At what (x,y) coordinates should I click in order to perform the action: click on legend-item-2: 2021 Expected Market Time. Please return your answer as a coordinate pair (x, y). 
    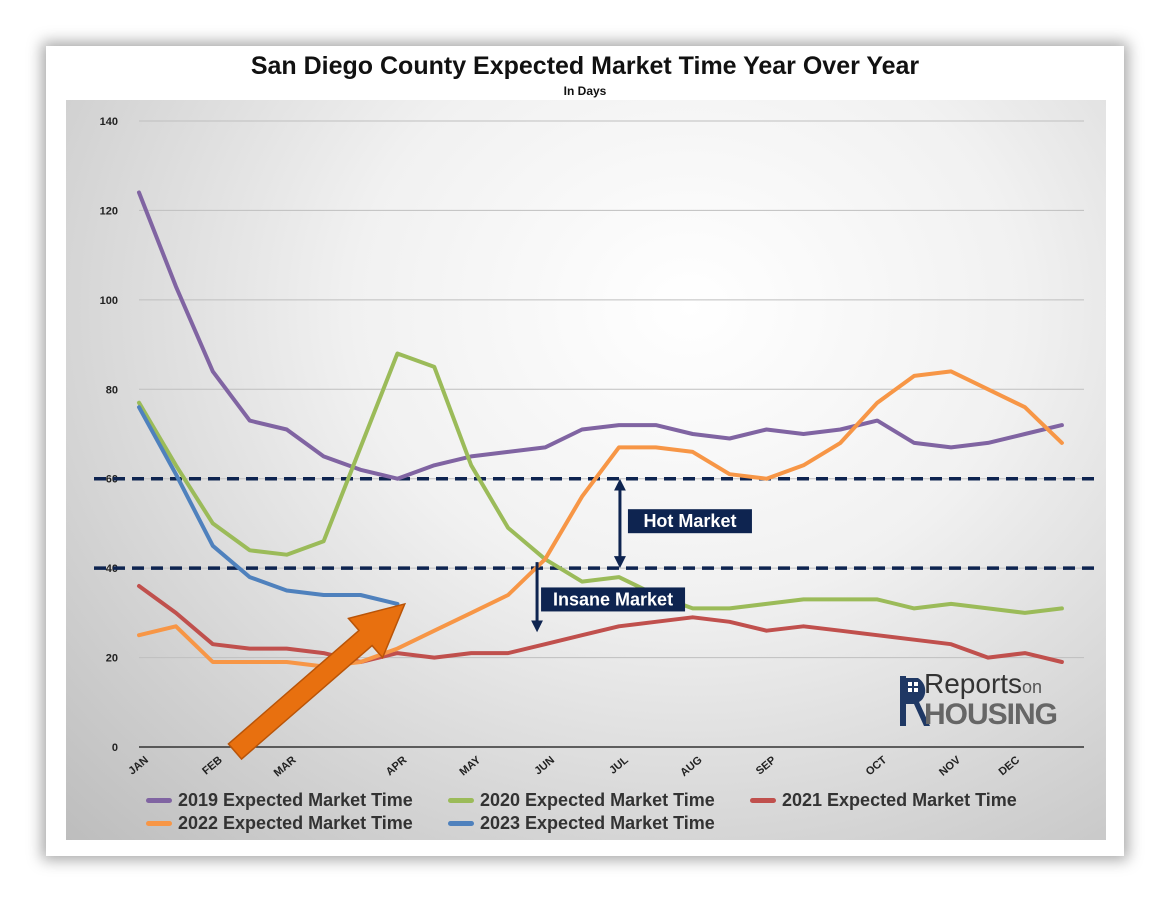
    Looking at the image, I should click on (883, 800).